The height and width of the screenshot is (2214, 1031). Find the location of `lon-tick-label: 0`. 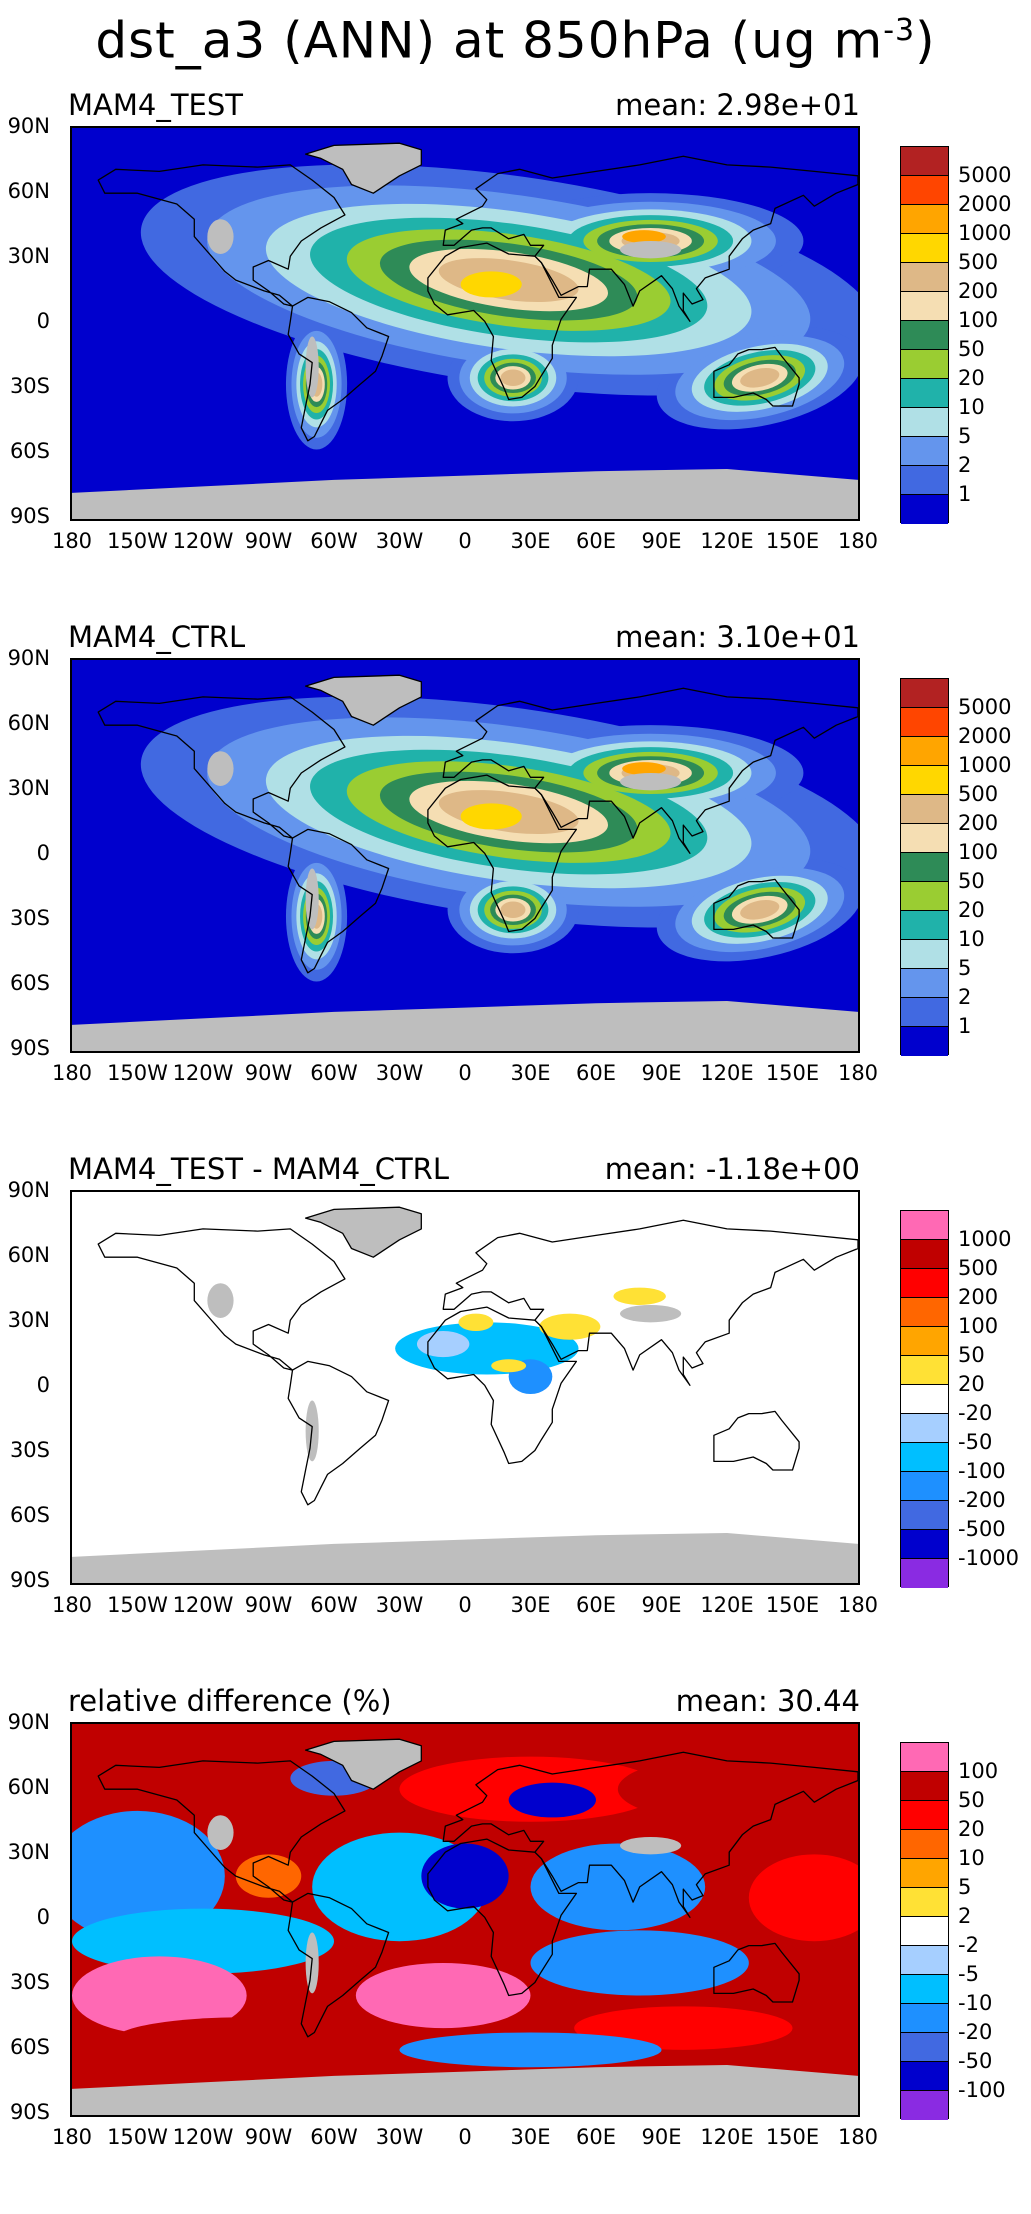

lon-tick-label: 0 is located at coordinates (465, 2137).